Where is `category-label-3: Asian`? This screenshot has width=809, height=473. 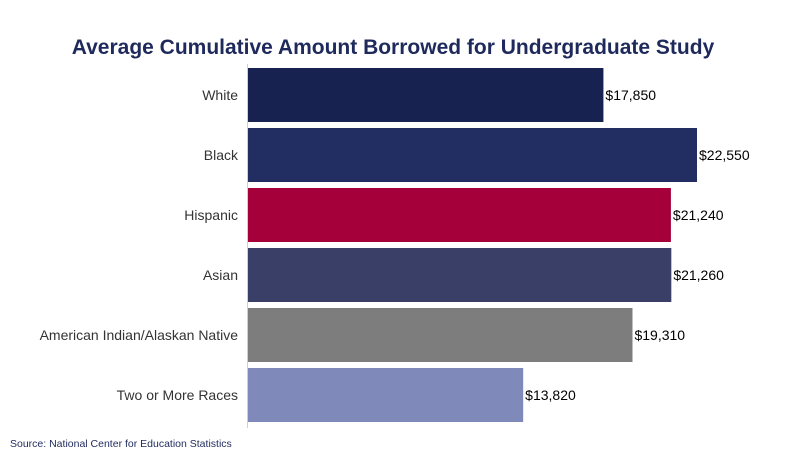
category-label-3: Asian is located at coordinates (220, 275).